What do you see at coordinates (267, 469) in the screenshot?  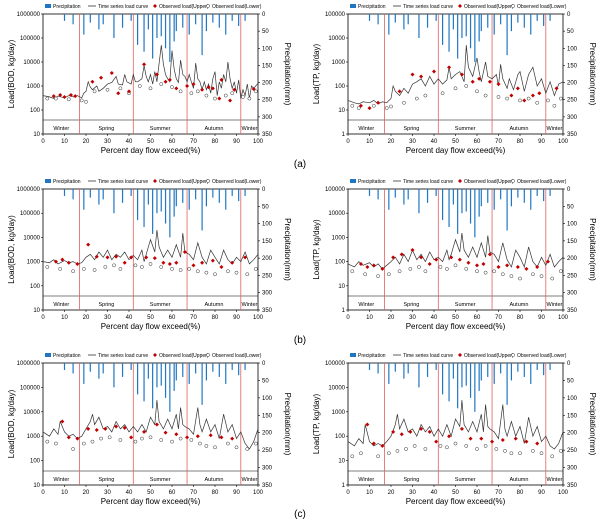 I see `y2-tick-label: 300` at bounding box center [267, 469].